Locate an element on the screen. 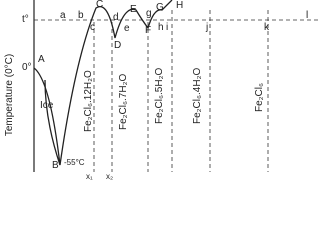  label: C is located at coordinates (99, 5).